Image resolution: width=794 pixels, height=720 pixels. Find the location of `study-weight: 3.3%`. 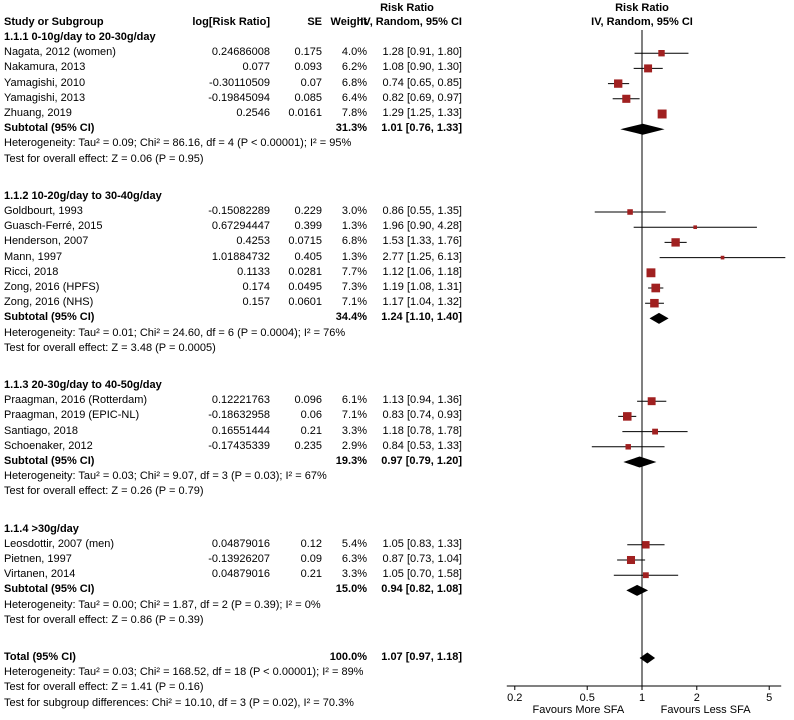

study-weight: 3.3% is located at coordinates (354, 574).